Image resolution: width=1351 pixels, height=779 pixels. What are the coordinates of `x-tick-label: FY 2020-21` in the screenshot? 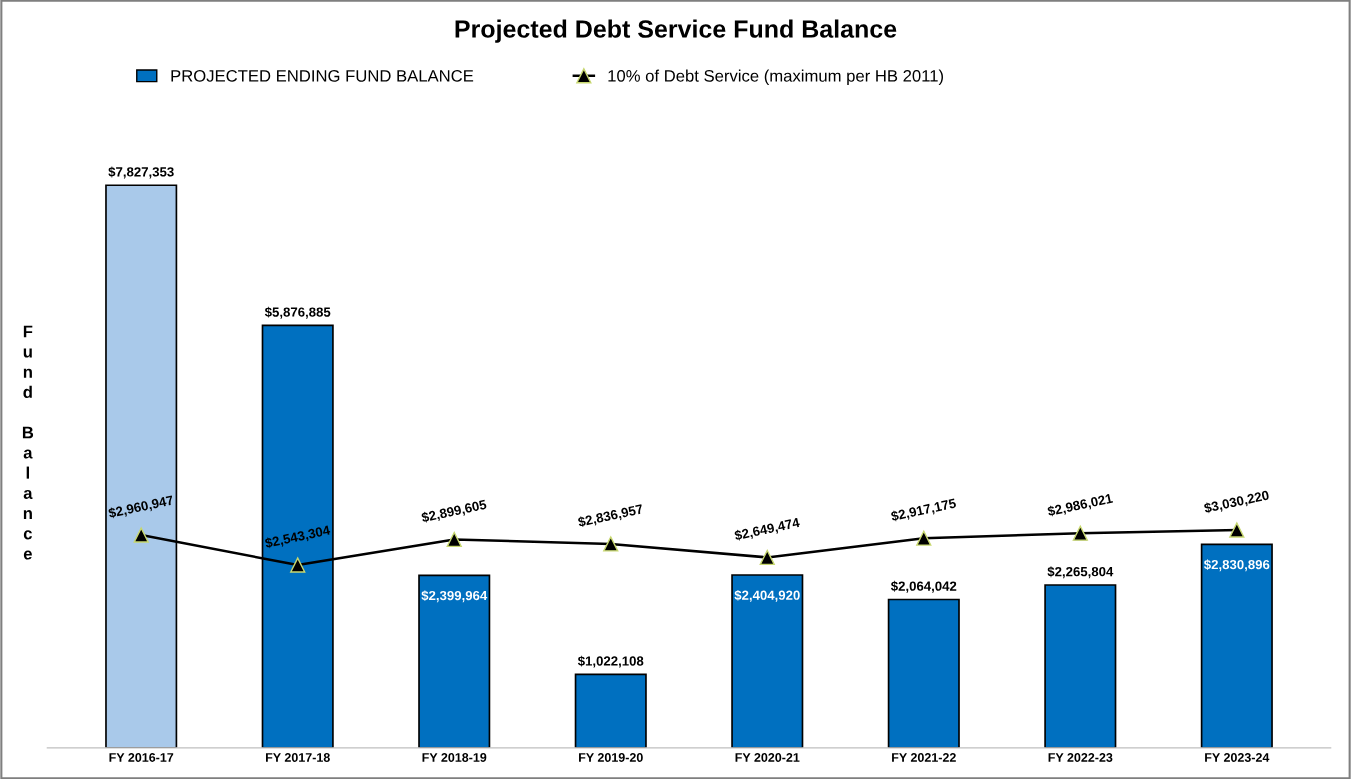 It's located at (767, 757).